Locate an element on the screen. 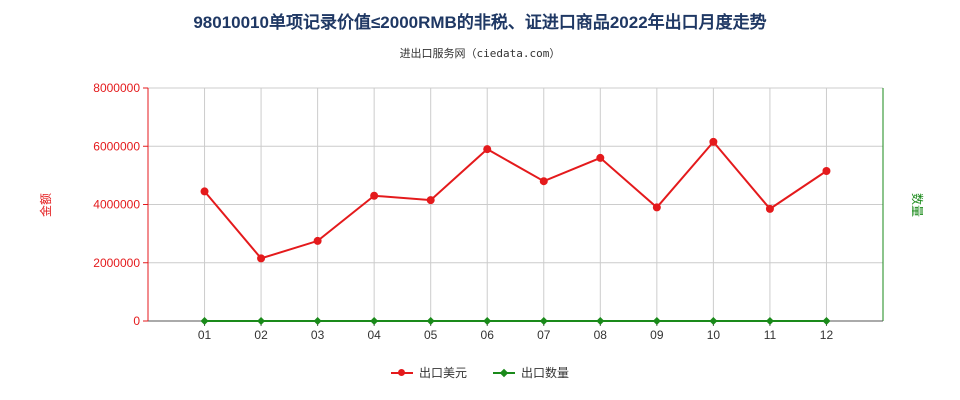 The height and width of the screenshot is (400, 960). y-tick-label: 4000000 is located at coordinates (116, 205).